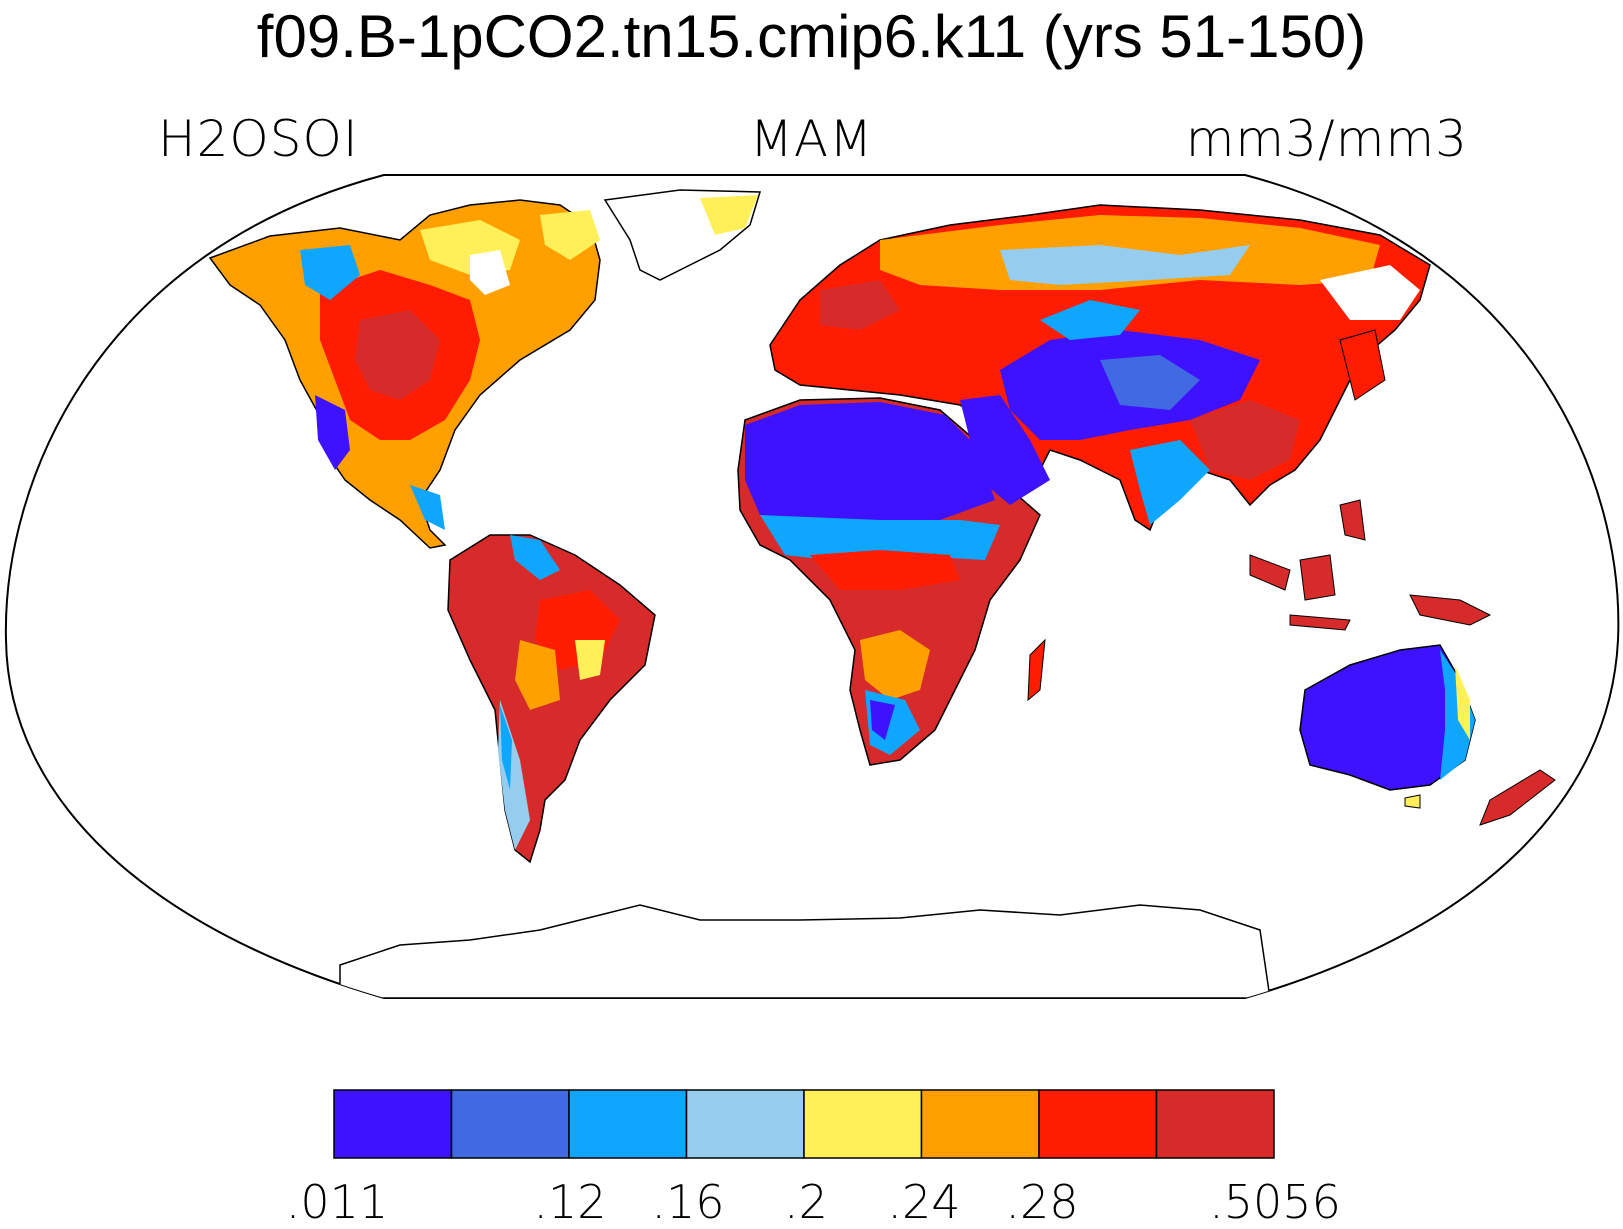 This screenshot has height=1229, width=1623. What do you see at coordinates (811, 36) in the screenshot?
I see `map-title: f09.B-1pCO2.tn15.cmip6.k11 (yrs 51-150)` at bounding box center [811, 36].